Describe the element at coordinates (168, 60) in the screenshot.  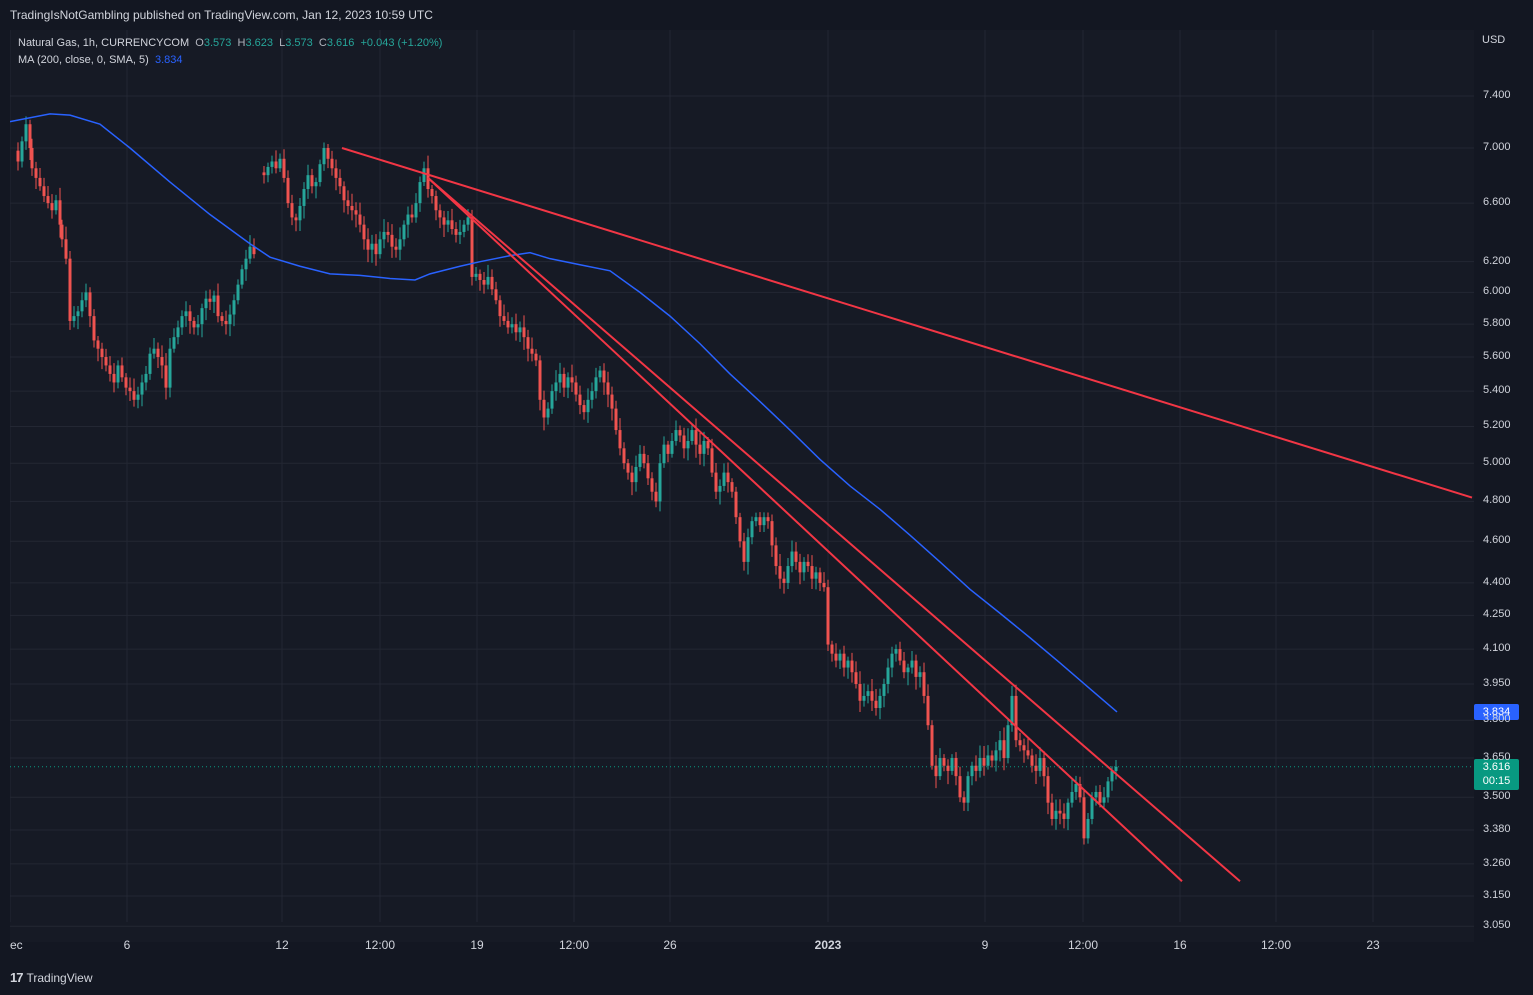
I see `legend-ma-value: 3.834` at that location.